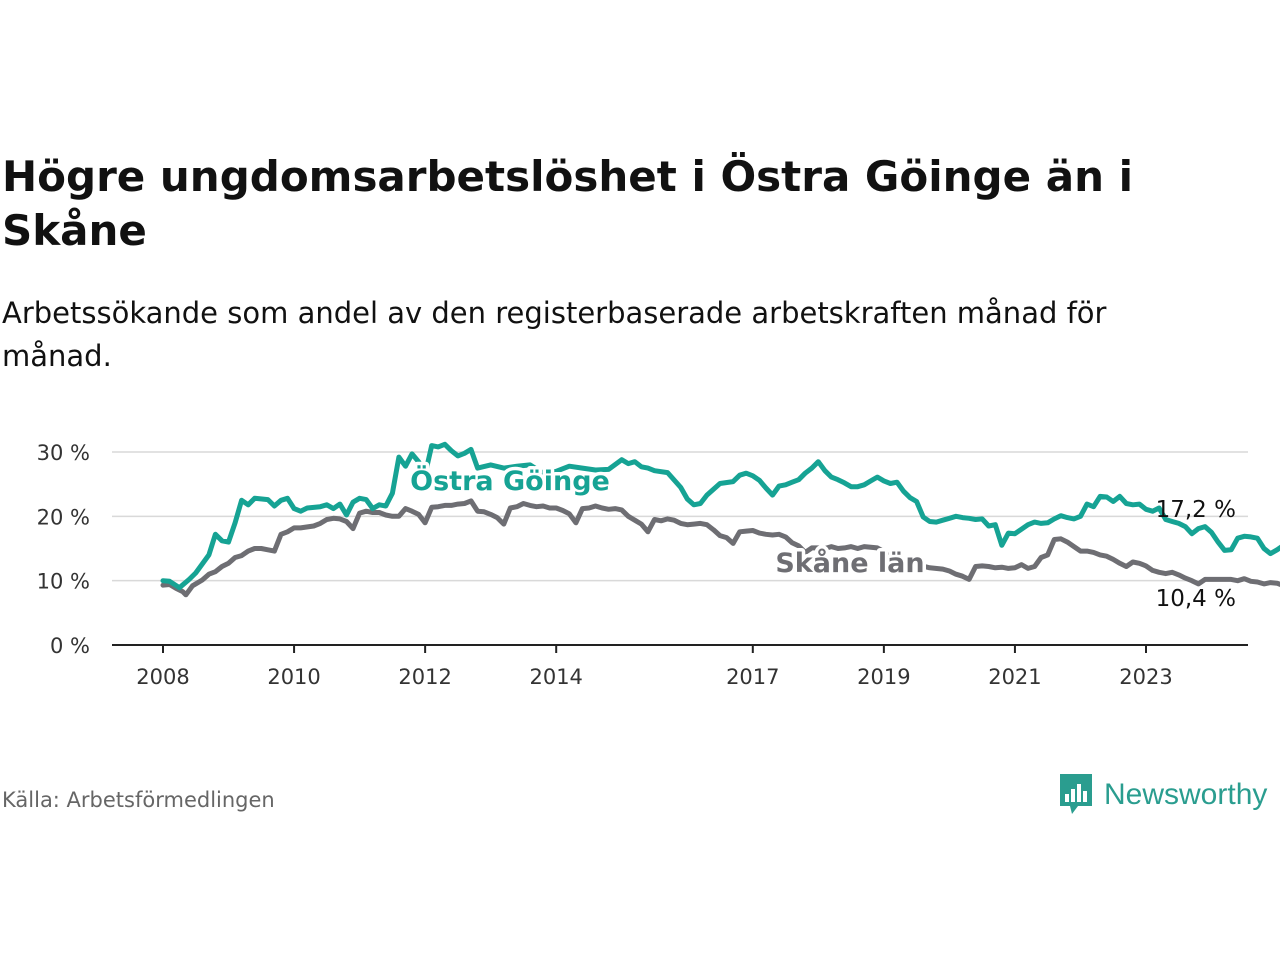  What do you see at coordinates (1014, 677) in the screenshot?
I see `x-tick-label: 2021` at bounding box center [1014, 677].